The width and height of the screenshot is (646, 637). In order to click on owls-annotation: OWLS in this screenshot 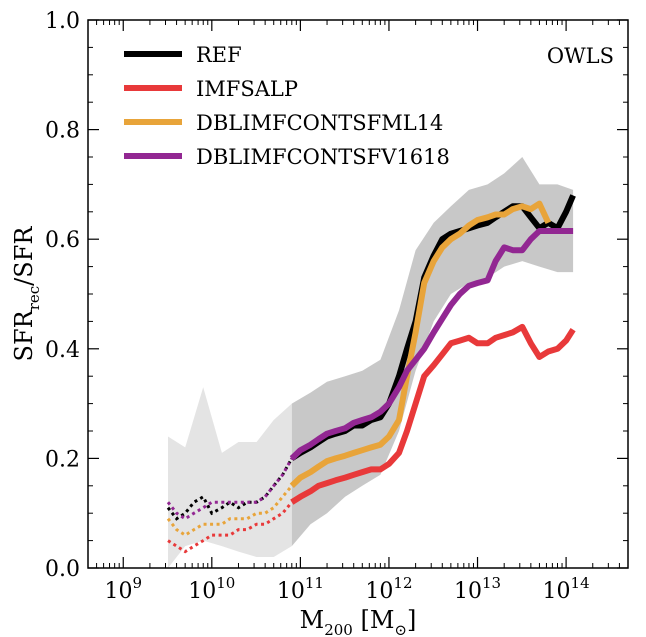, I will do `click(580, 56)`.